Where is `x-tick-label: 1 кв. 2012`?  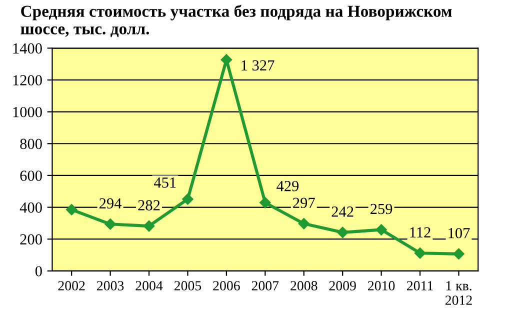
x-tick-label: 1 кв. 2012 is located at coordinates (458, 293).